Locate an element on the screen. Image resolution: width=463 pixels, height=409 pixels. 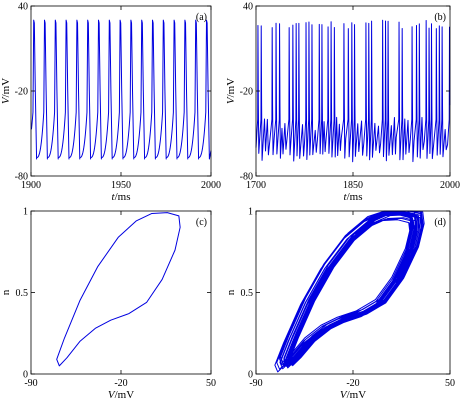
series-line-a is located at coordinates (121, 89).